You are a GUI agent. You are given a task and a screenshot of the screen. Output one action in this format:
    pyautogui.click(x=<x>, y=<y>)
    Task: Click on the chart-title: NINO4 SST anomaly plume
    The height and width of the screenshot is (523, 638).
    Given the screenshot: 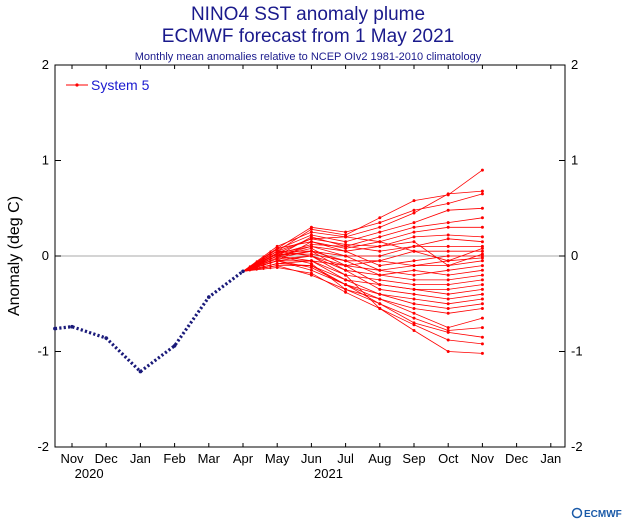 What is the action you would take?
    pyautogui.click(x=308, y=14)
    